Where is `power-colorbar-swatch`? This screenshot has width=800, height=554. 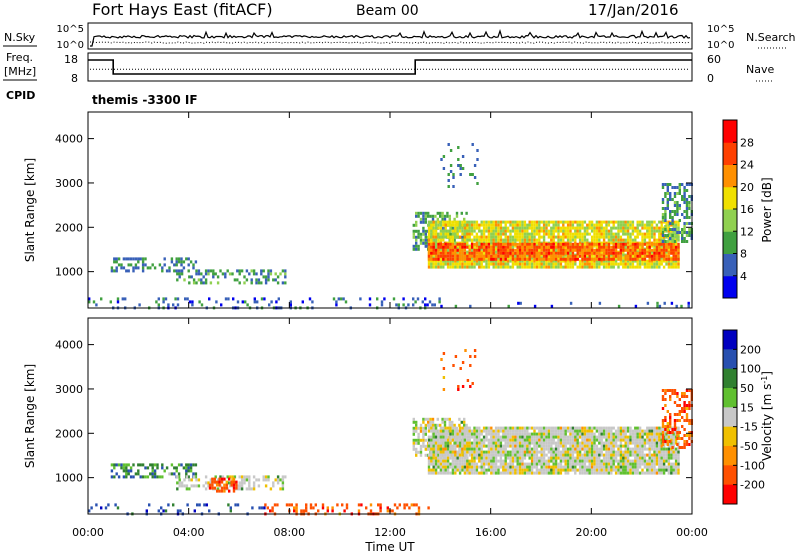
power-colorbar-swatch is located at coordinates (730, 242).